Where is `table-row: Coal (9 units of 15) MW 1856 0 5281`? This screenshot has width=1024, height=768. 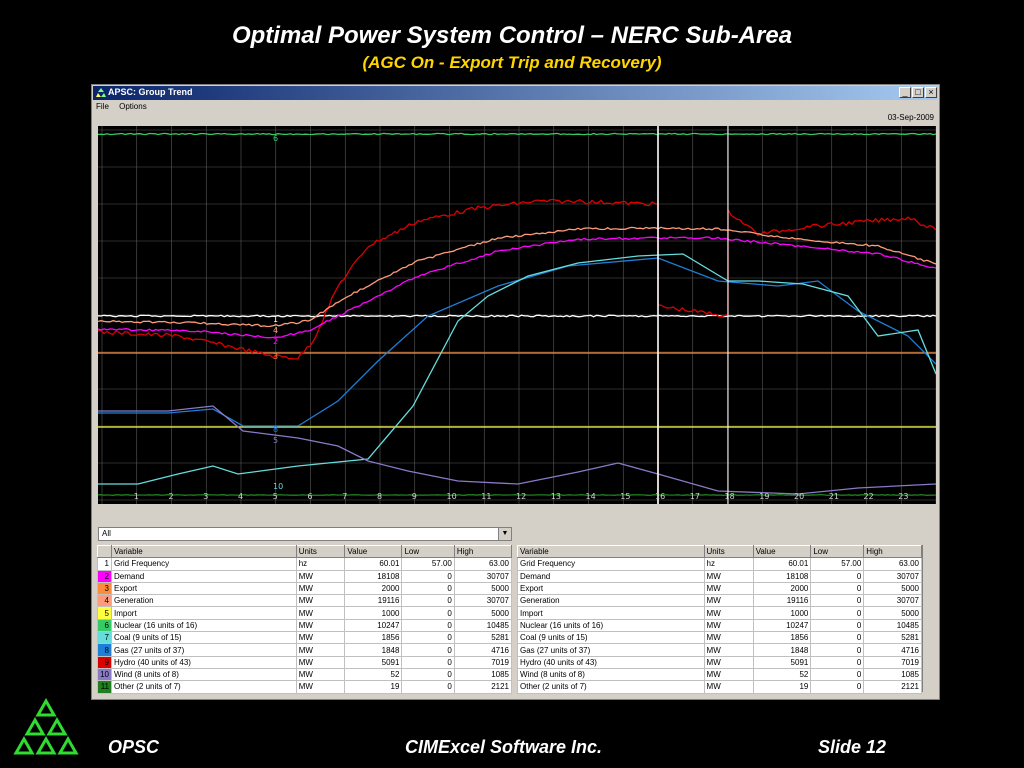
table-row: Coal (9 units of 15) MW 1856 0 5281 is located at coordinates (719, 638).